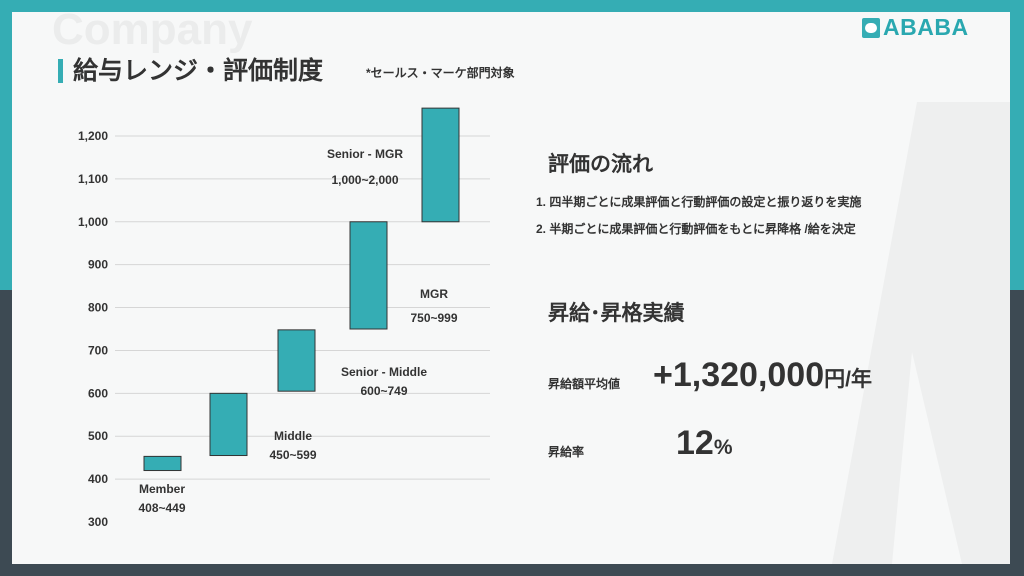 Image resolution: width=1024 pixels, height=576 pixels. Describe the element at coordinates (368, 275) in the screenshot. I see `bar-mgr` at that location.